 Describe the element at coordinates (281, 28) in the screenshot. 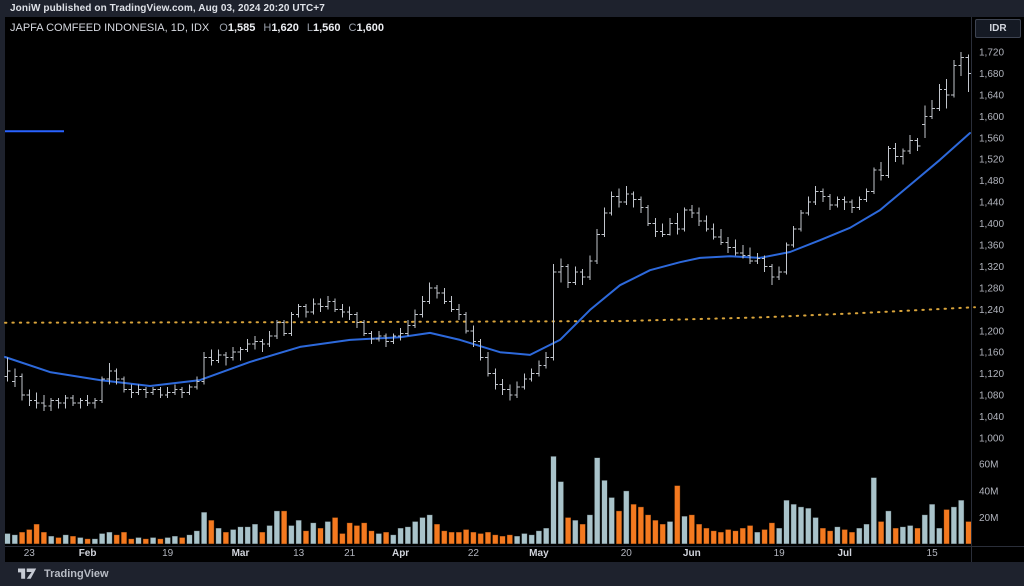

I see `ohlc-h: H1,620` at that location.